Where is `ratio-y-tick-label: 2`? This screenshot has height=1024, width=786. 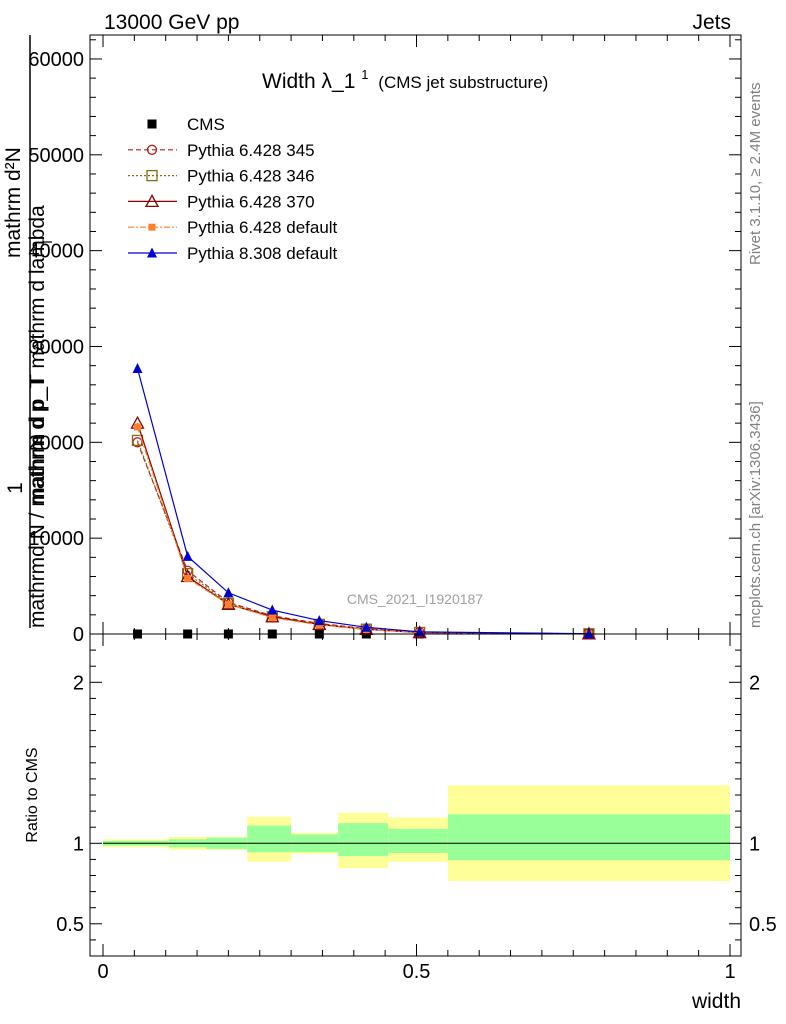
ratio-y-tick-label: 2 is located at coordinates (78, 683).